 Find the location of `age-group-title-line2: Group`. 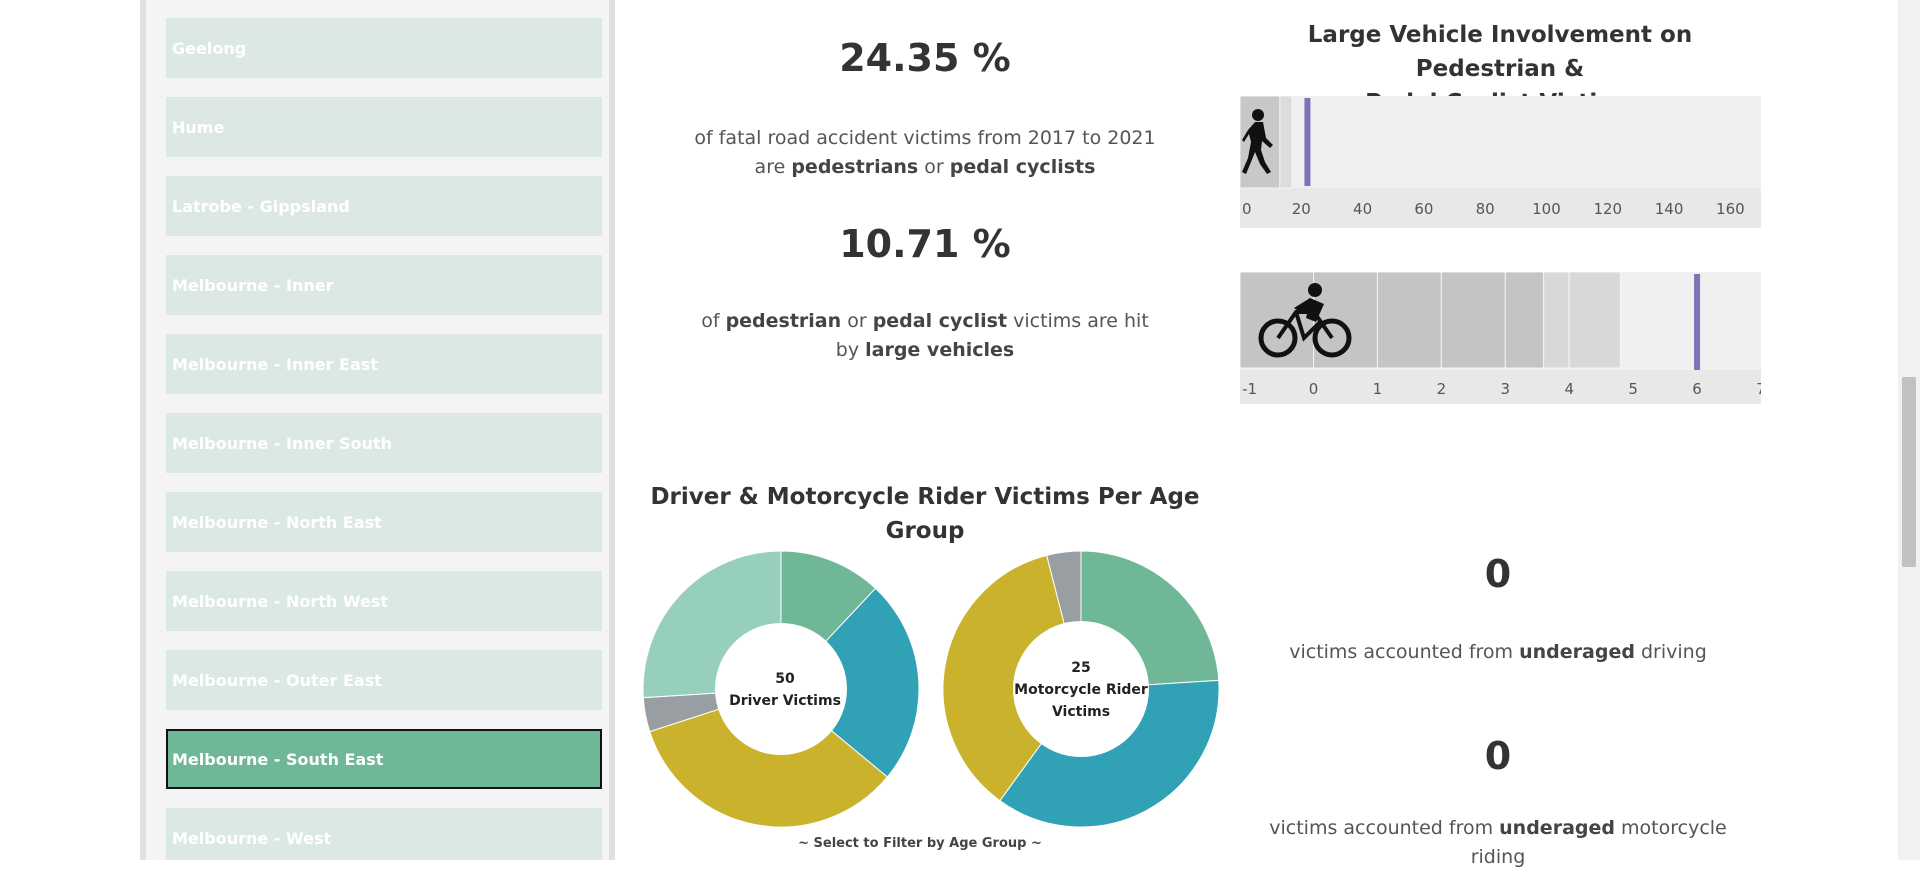

age-group-title-line2: Group is located at coordinates (925, 531).